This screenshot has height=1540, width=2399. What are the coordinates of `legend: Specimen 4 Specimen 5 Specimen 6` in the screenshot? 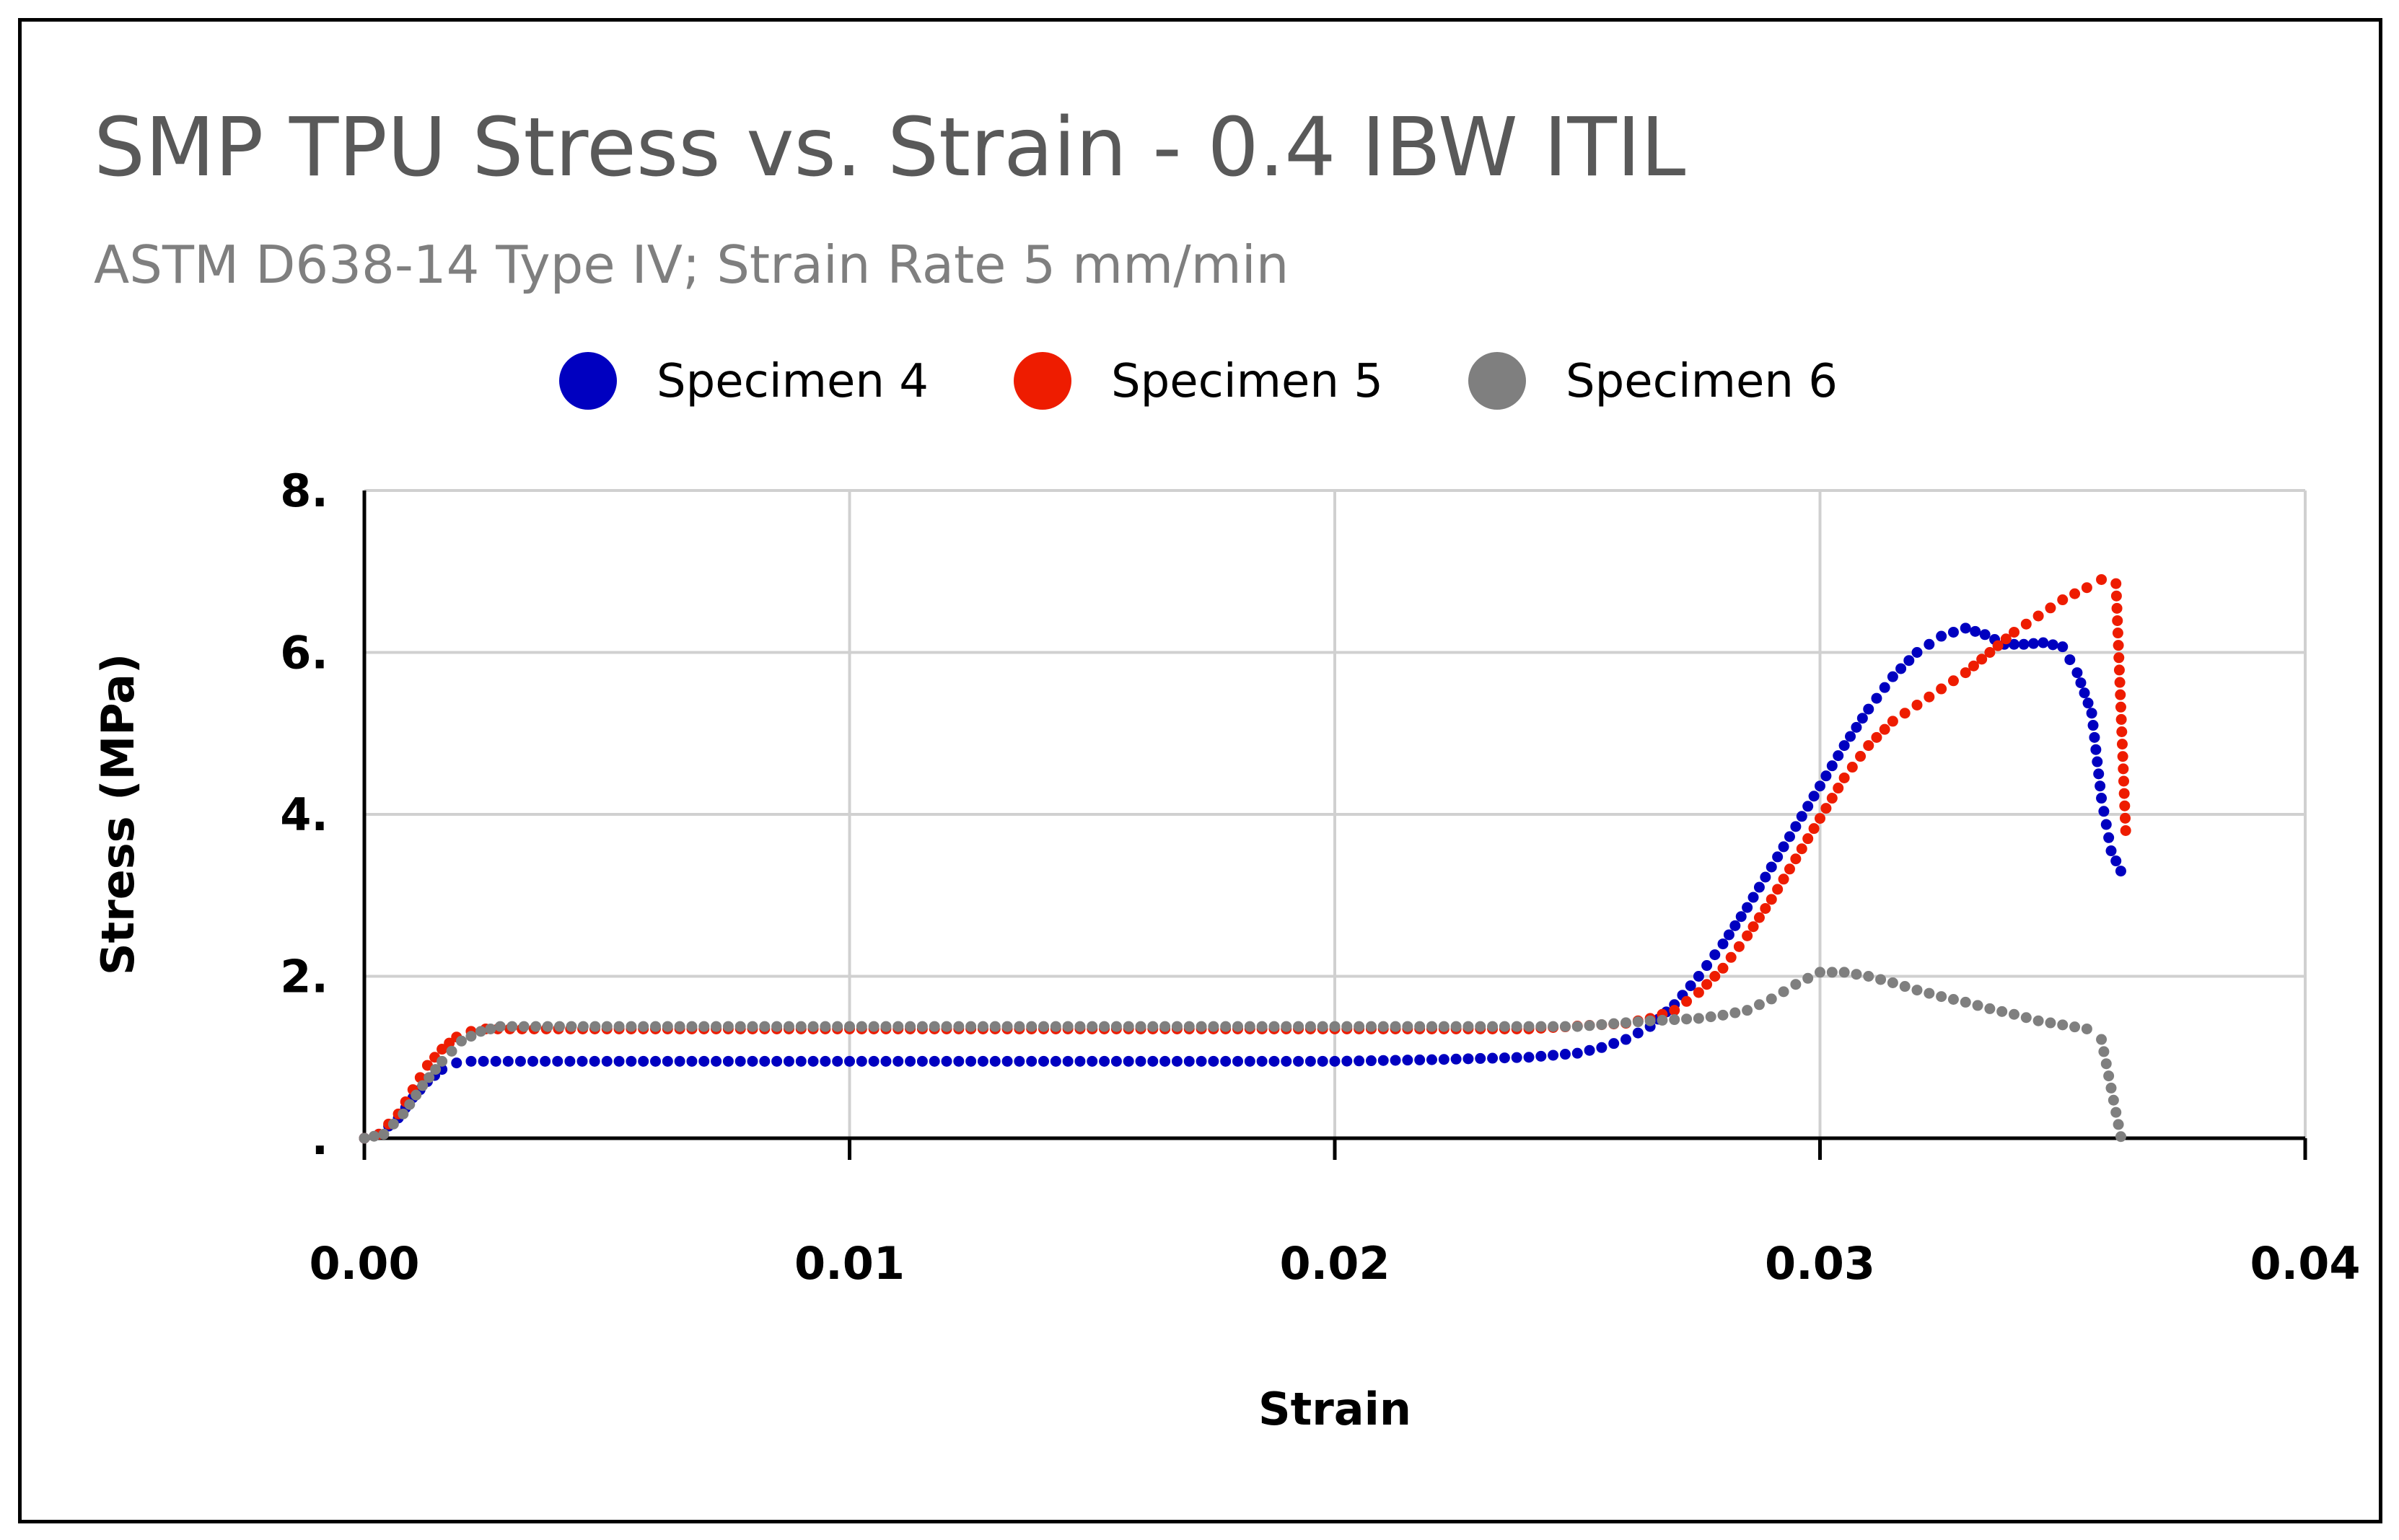 It's located at (1198, 381).